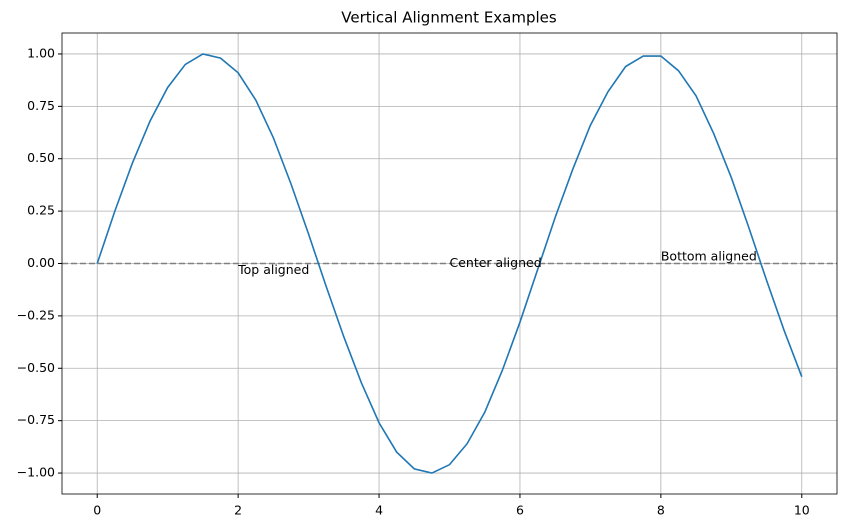  What do you see at coordinates (41, 157) in the screenshot?
I see `y-tick-label: 0.50` at bounding box center [41, 157].